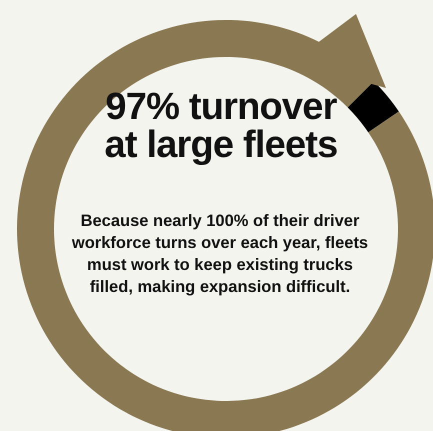 This screenshot has width=433, height=431. I want to click on text: Because nearly 100% of their driver workforce turns over each year, fleets must work to keep existing trucks filled, making expansion difficult., so click(220, 254).